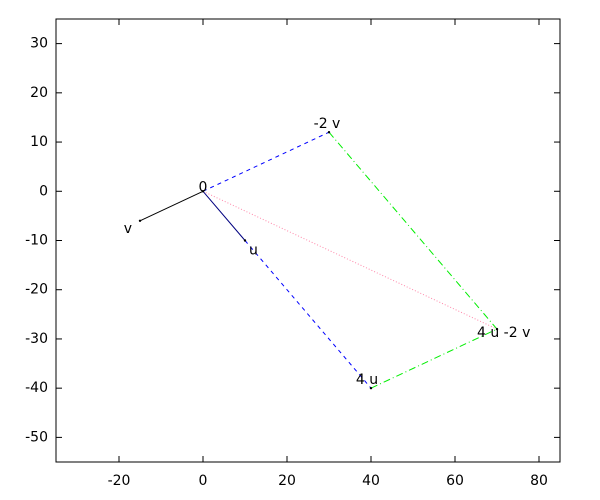 Image resolution: width=600 pixels, height=500 pixels. Describe the element at coordinates (287, 481) in the screenshot. I see `x-tick-label: 20` at that location.